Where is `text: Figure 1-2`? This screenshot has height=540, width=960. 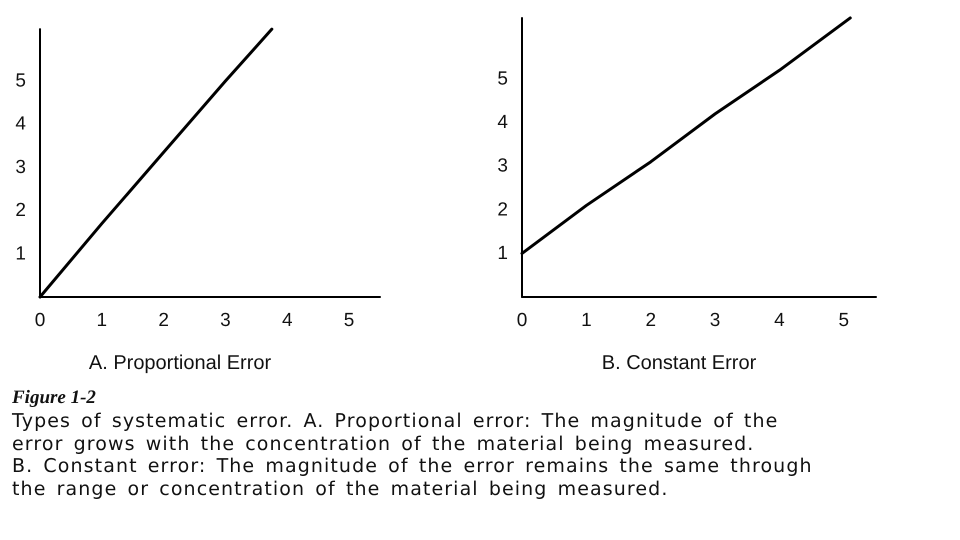
text: Figure 1-2 is located at coordinates (54, 398).